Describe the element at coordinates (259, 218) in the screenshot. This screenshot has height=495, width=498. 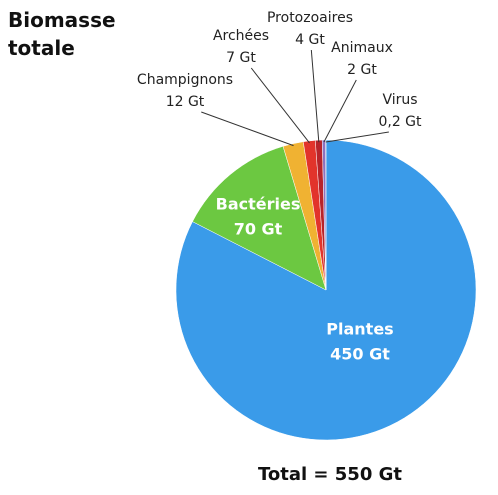
I see `pie-slice` at that location.